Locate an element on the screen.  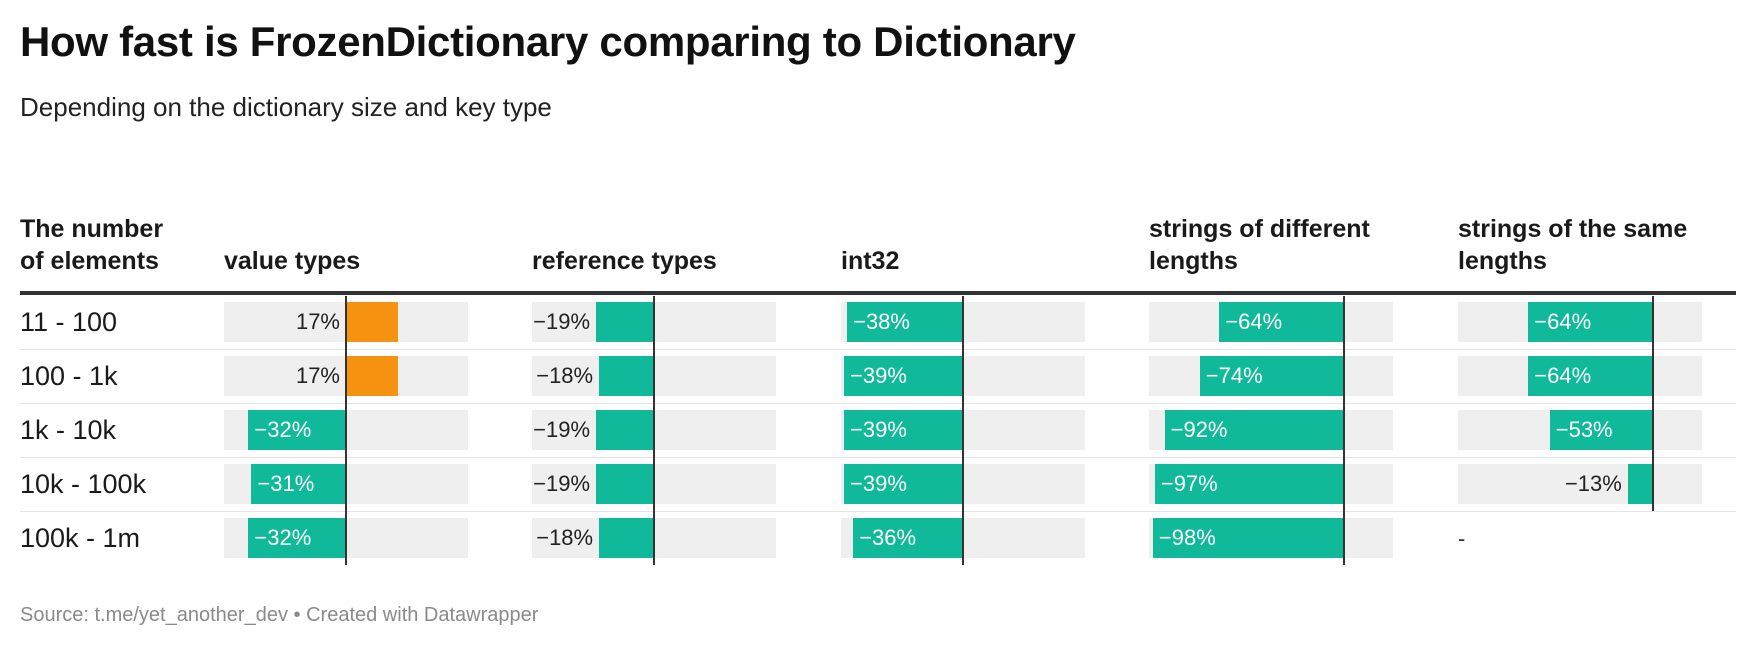
data-label: −98% is located at coordinates (1187, 537).